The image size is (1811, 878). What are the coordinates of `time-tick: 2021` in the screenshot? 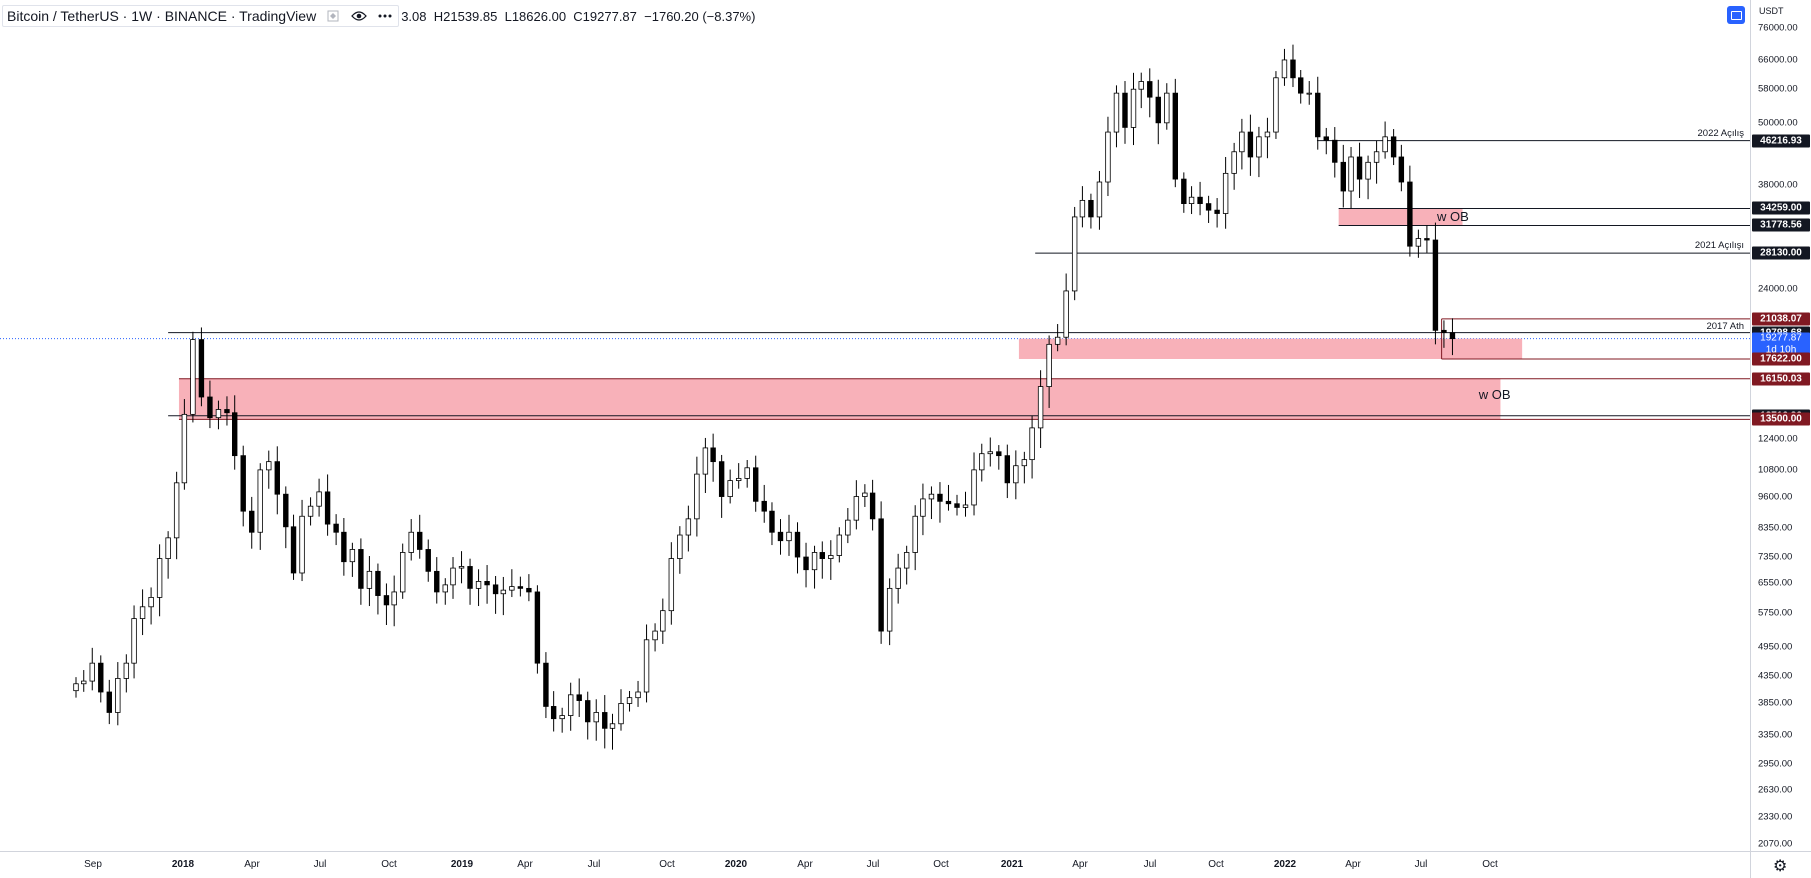 It's located at (1012, 864).